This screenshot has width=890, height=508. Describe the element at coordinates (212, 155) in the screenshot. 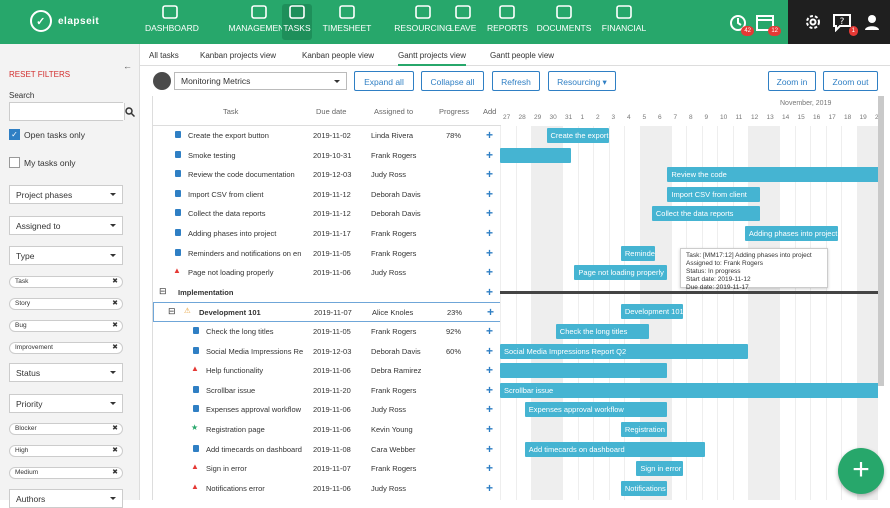

I see `task-name: Smoke testing` at that location.